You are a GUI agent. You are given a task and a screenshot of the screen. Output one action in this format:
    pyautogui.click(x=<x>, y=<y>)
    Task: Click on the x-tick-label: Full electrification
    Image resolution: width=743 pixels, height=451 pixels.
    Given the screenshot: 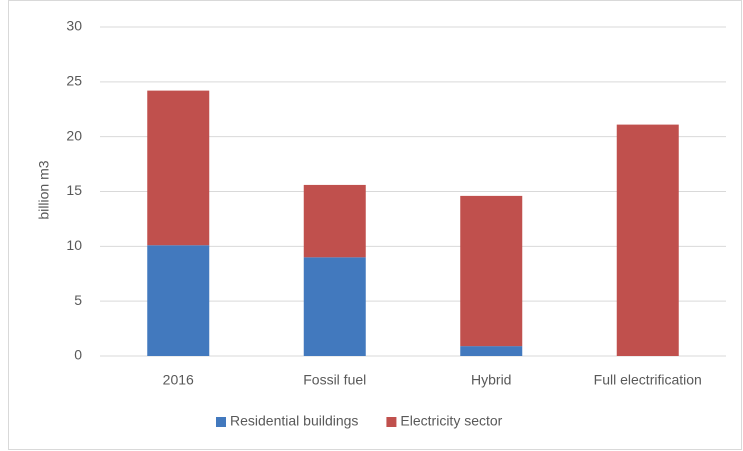 What is the action you would take?
    pyautogui.click(x=648, y=380)
    